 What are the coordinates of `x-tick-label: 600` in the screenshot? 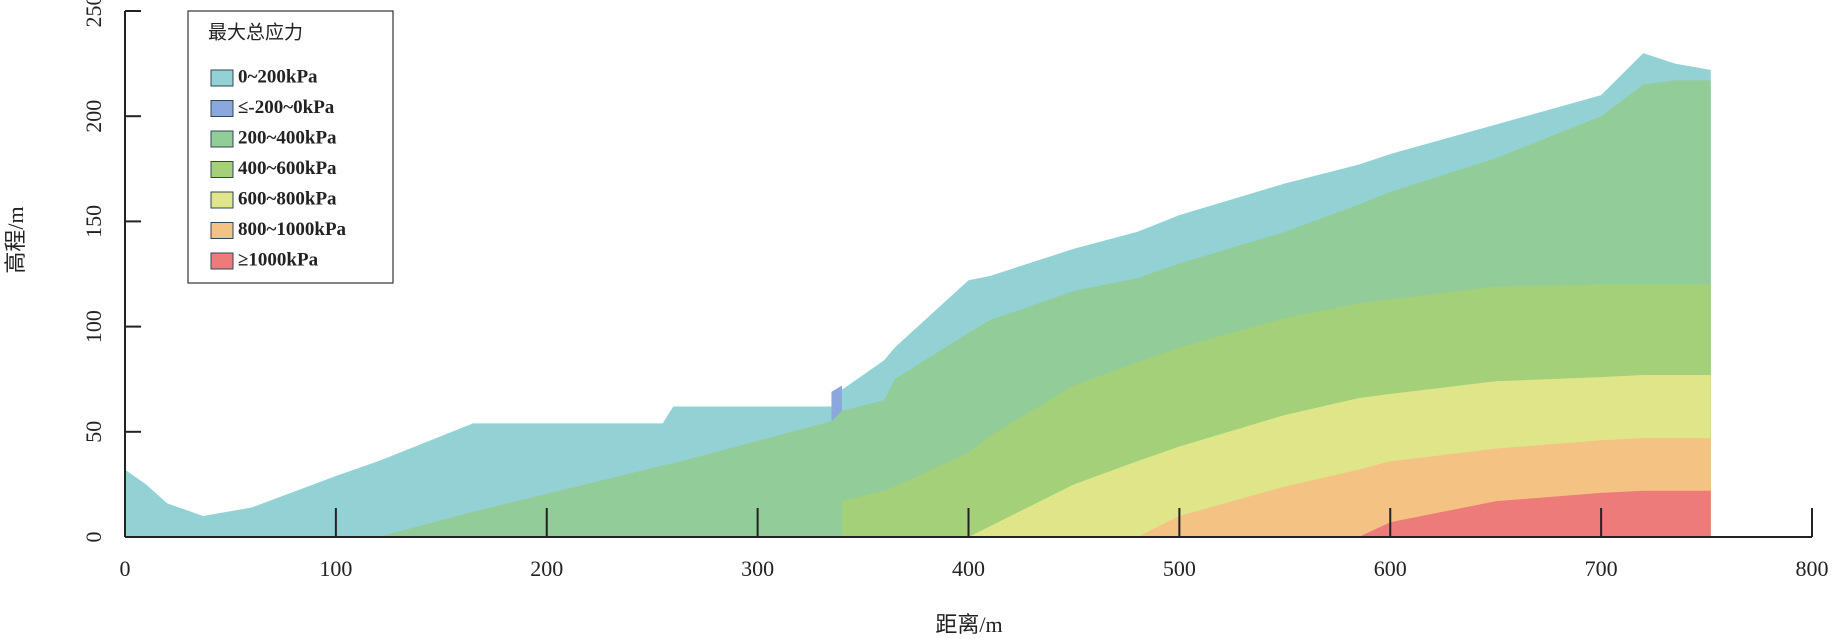 It's located at (1390, 568).